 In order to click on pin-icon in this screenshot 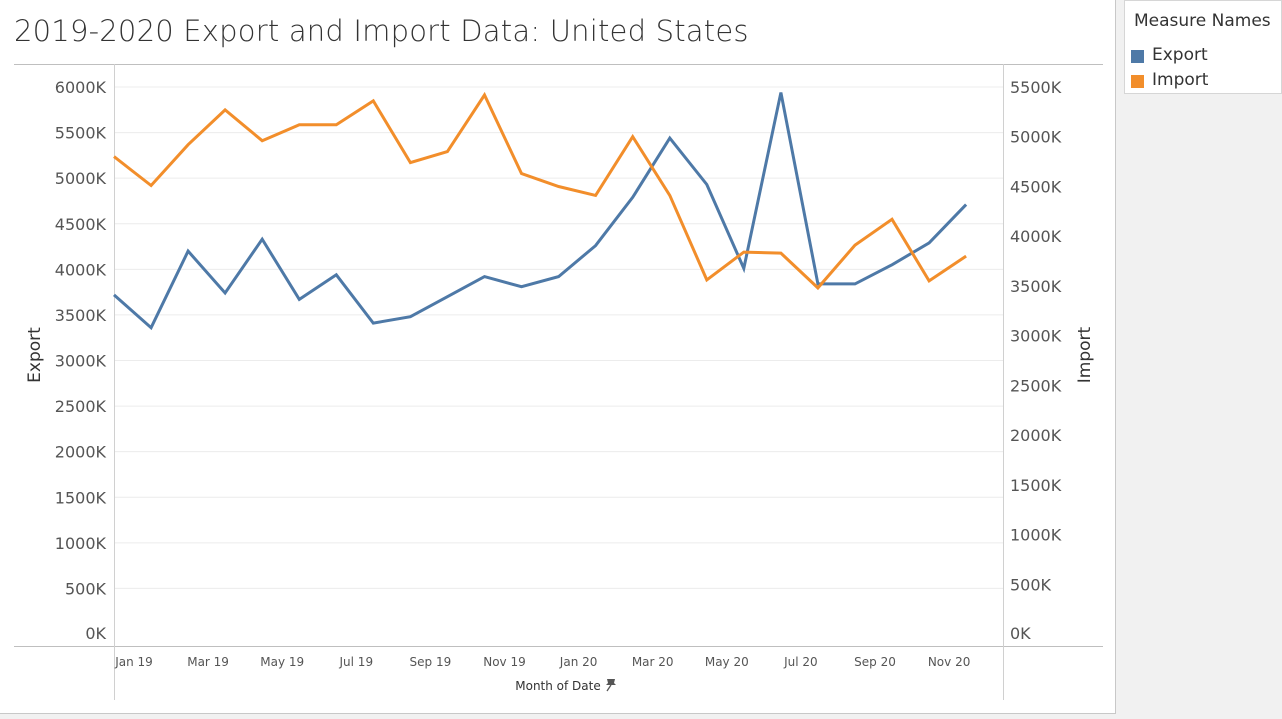, I will do `click(611, 685)`.